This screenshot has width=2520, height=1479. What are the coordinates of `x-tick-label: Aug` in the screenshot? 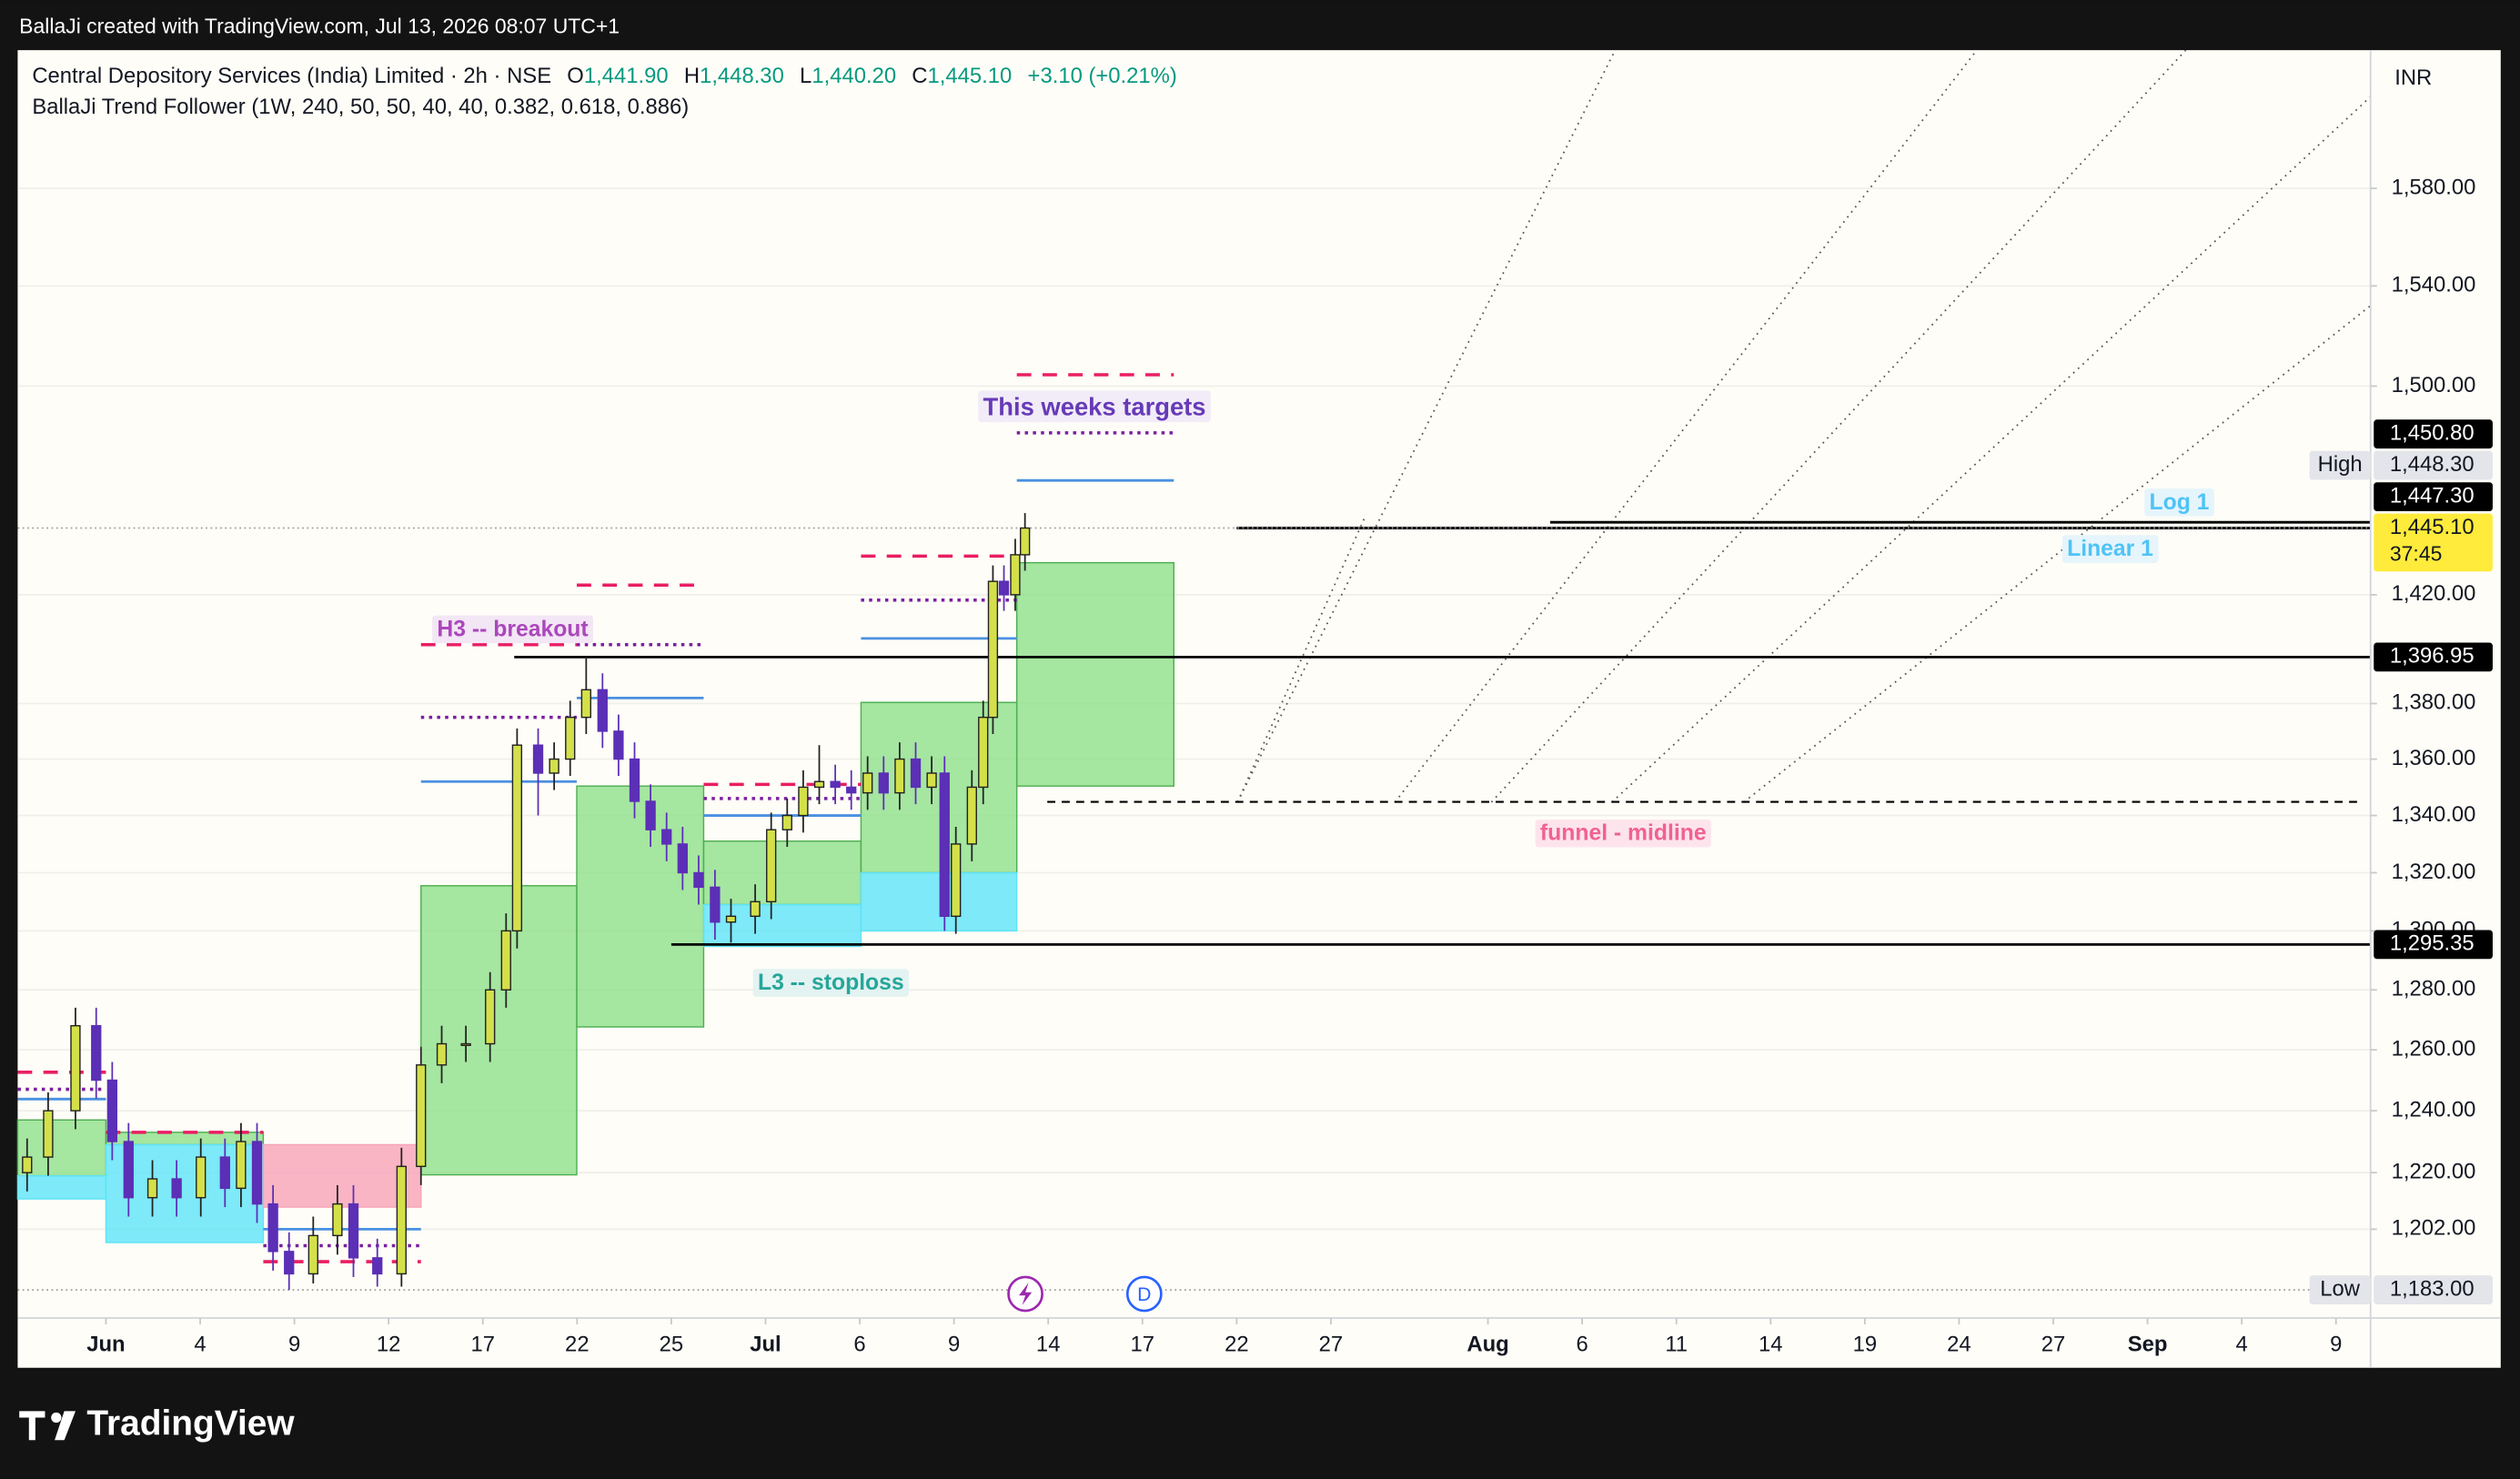 It's located at (1488, 1344).